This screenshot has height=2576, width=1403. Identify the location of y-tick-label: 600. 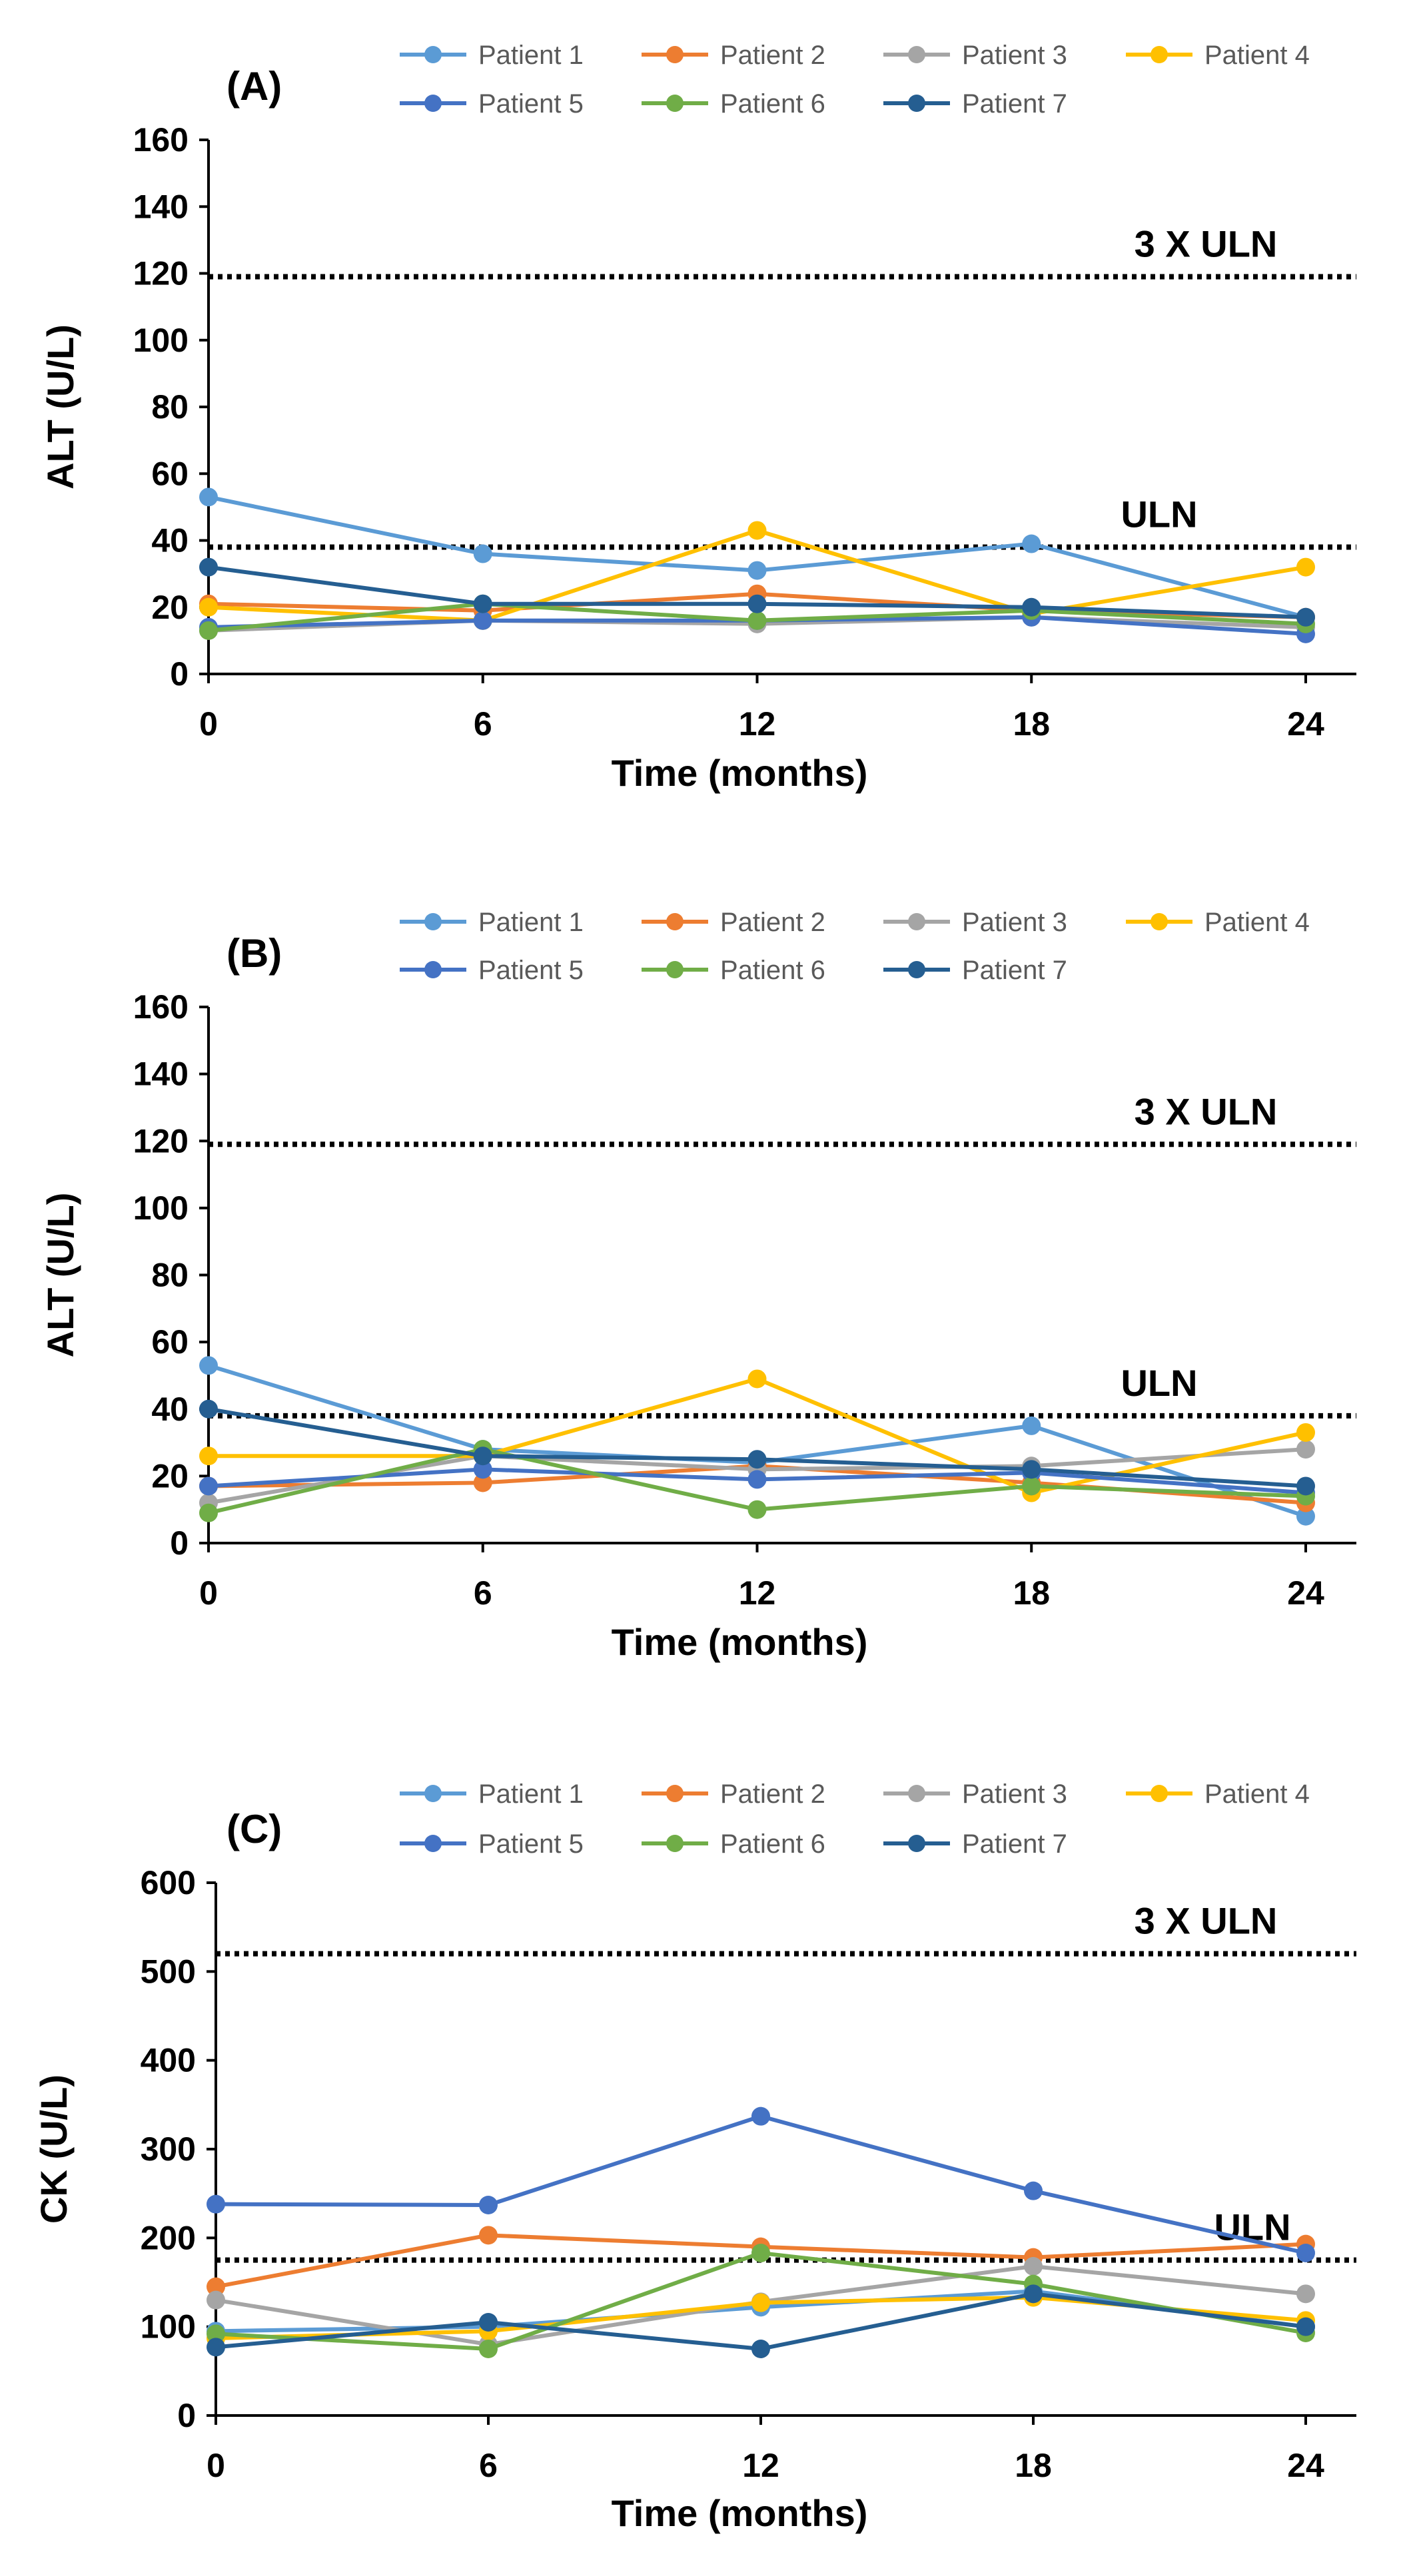
(168, 1882).